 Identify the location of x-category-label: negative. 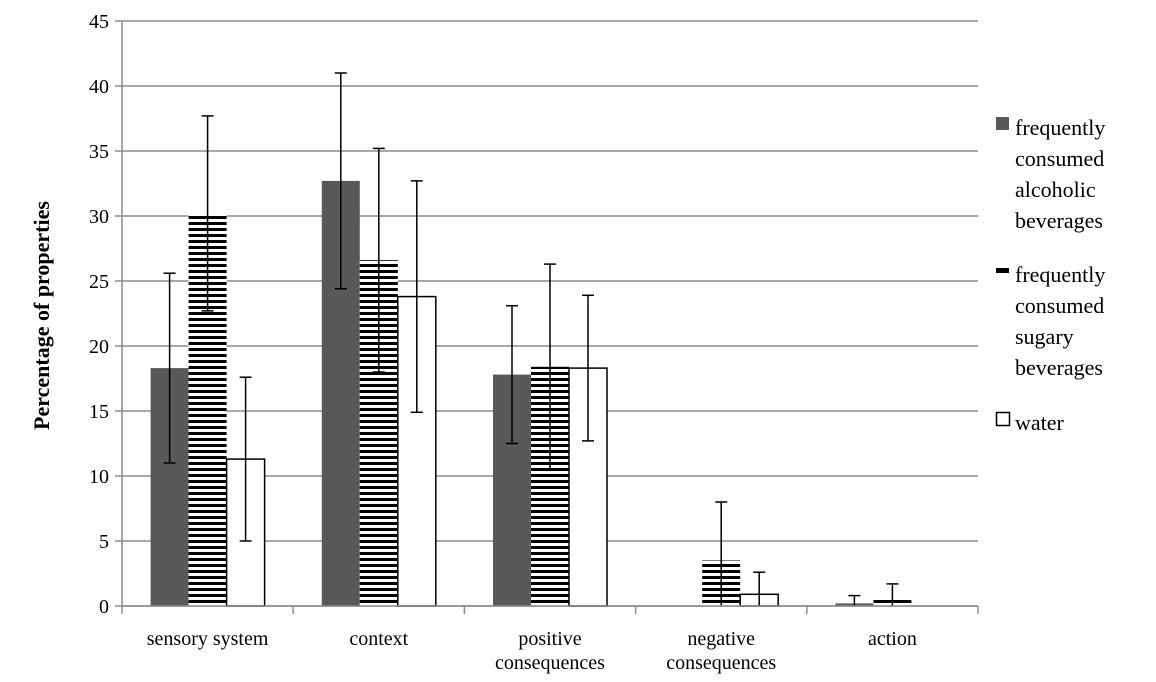
(721, 639).